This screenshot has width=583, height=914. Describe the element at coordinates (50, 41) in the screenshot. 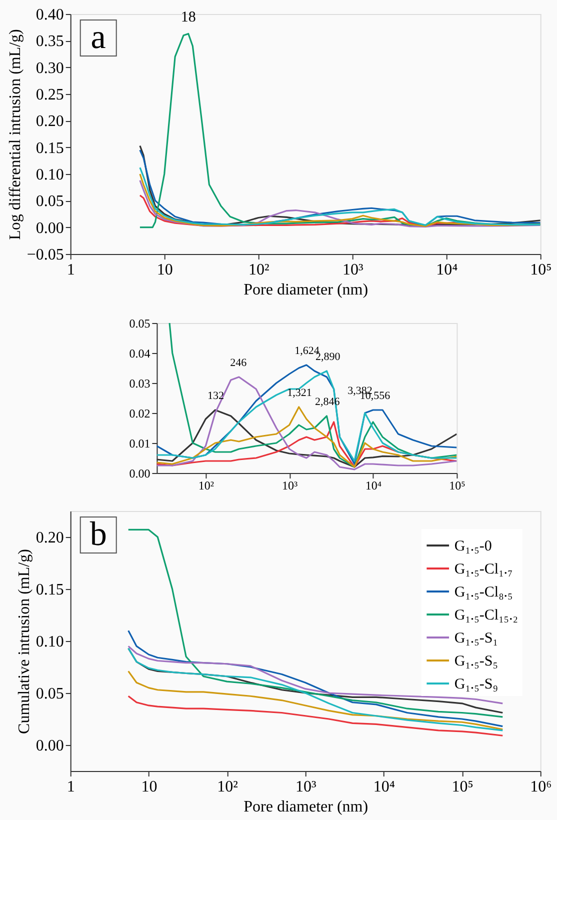

I see `y-tick-label: 0.35` at that location.